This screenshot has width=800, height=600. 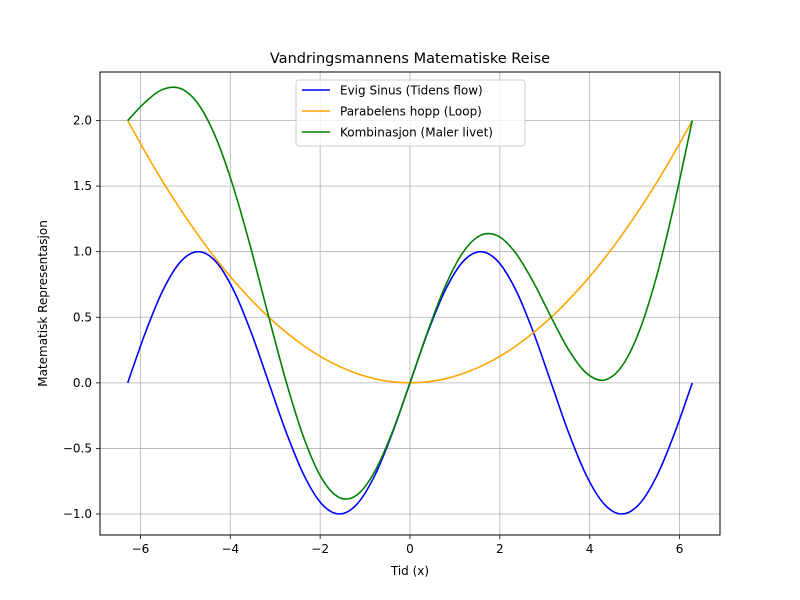 I want to click on y-tick-label: 1.5, so click(x=82, y=186).